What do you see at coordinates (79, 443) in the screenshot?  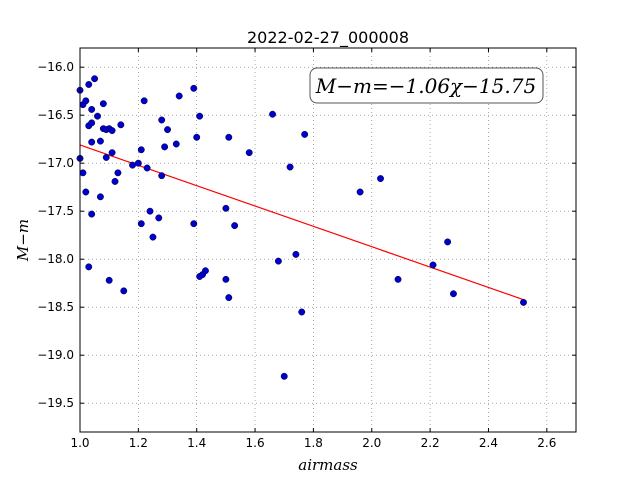 I see `x-tick-label: 1.0` at bounding box center [79, 443].